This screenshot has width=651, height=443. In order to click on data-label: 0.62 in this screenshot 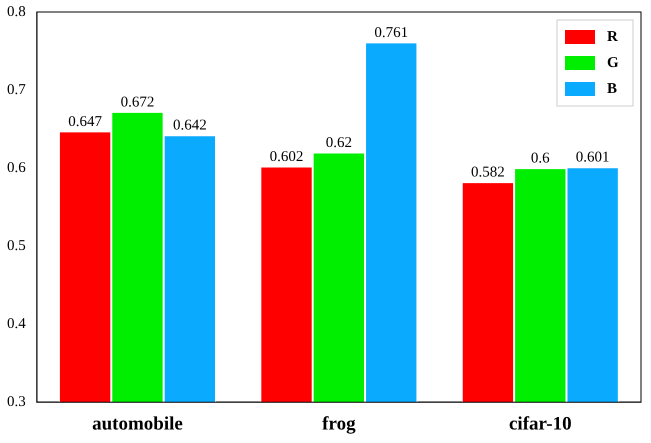, I will do `click(339, 142)`.